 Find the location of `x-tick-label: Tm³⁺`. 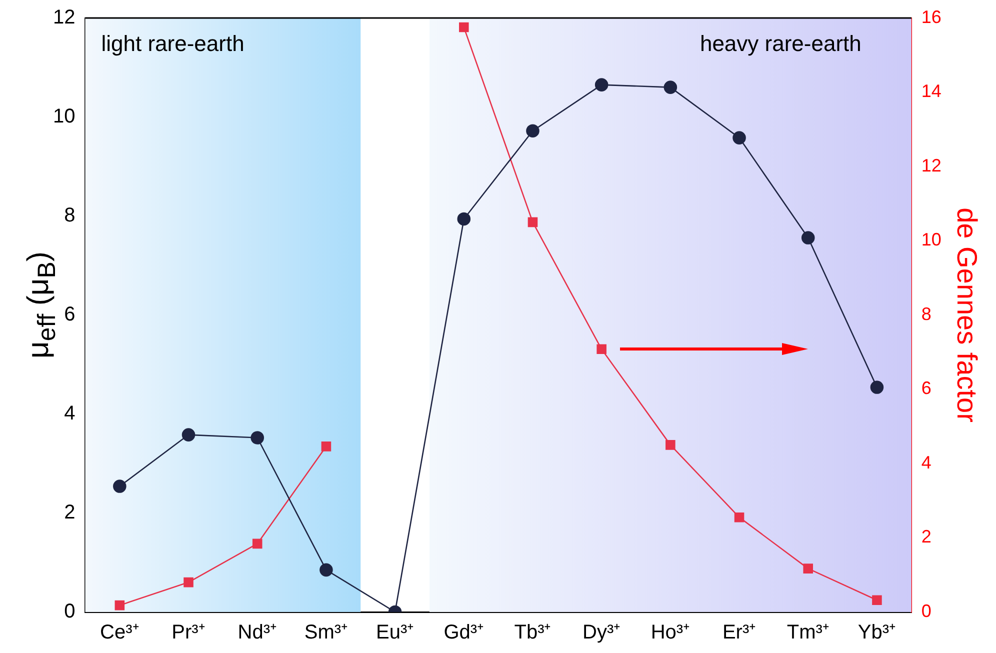

x-tick-label: Tm³⁺ is located at coordinates (808, 633).